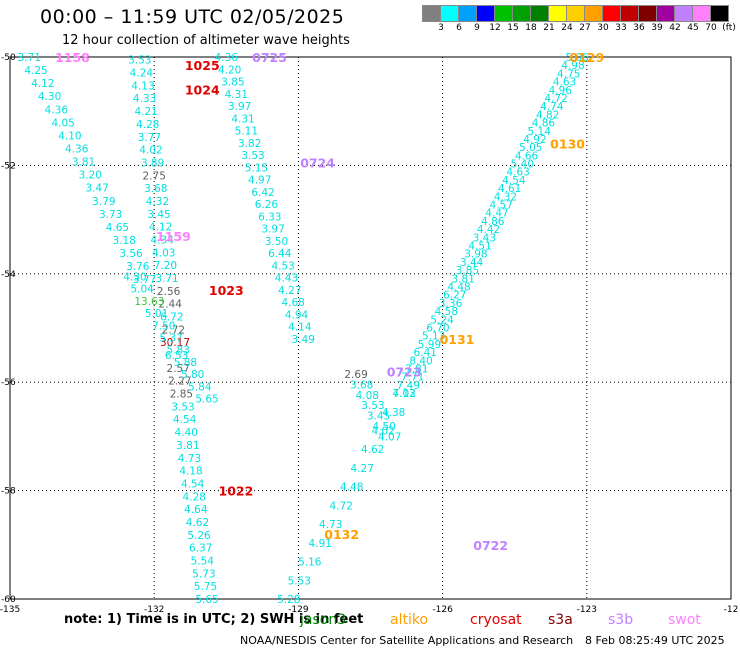 Image resolution: width=740 pixels, height=650 pixels. Describe the element at coordinates (256, 168) in the screenshot. I see `wave-height-value: 5.15` at that location.